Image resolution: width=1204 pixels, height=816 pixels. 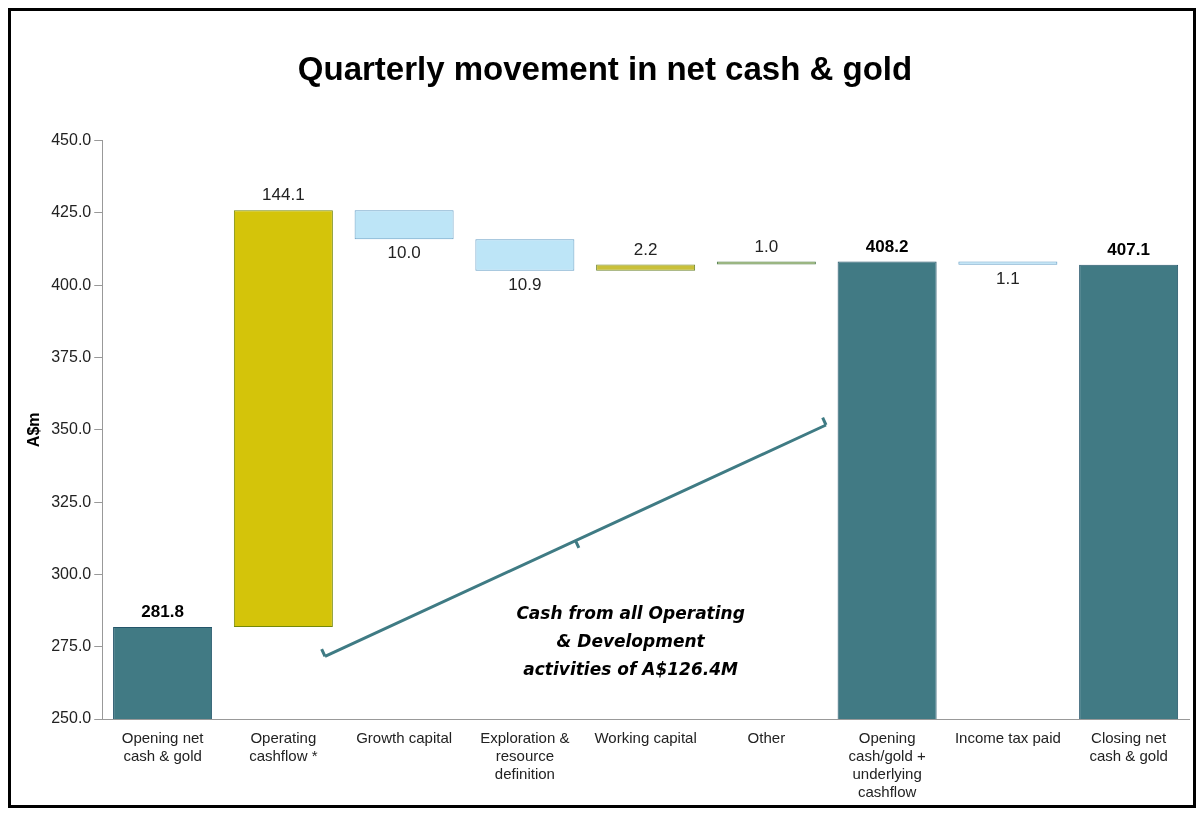 What do you see at coordinates (162, 612) in the screenshot?
I see `data-label: 281.8` at bounding box center [162, 612].